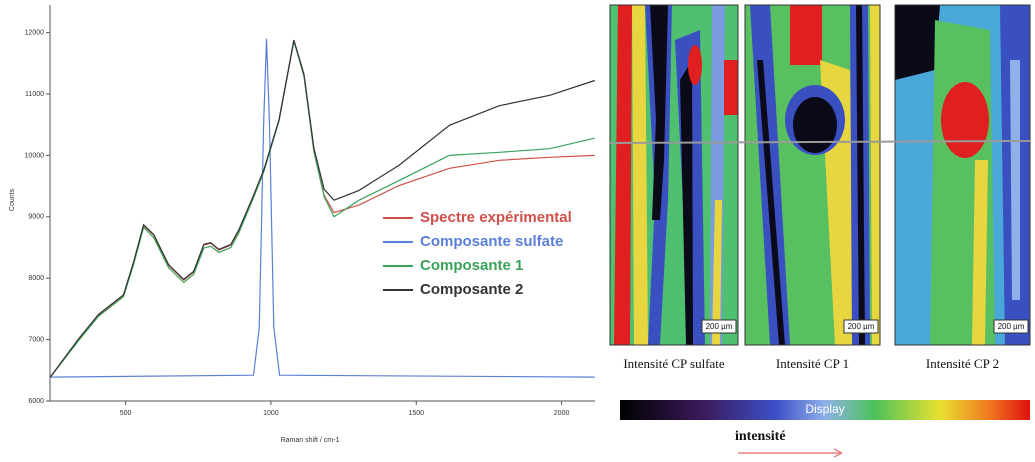 The image size is (1035, 462). I want to click on map-caption: Intensité CP 1, so click(812, 363).